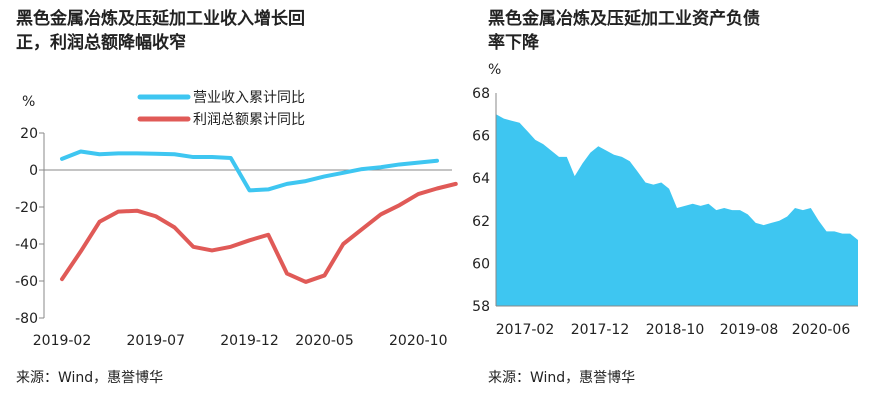 The width and height of the screenshot is (885, 401). I want to click on right-x-tick-label: 2017-02, so click(525, 330).